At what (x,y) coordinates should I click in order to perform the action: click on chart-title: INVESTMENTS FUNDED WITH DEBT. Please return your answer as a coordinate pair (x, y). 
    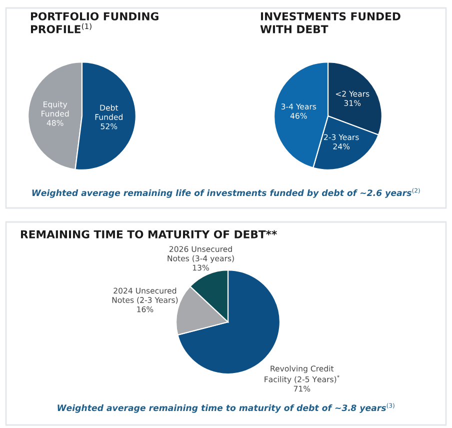
    Looking at the image, I should click on (330, 23).